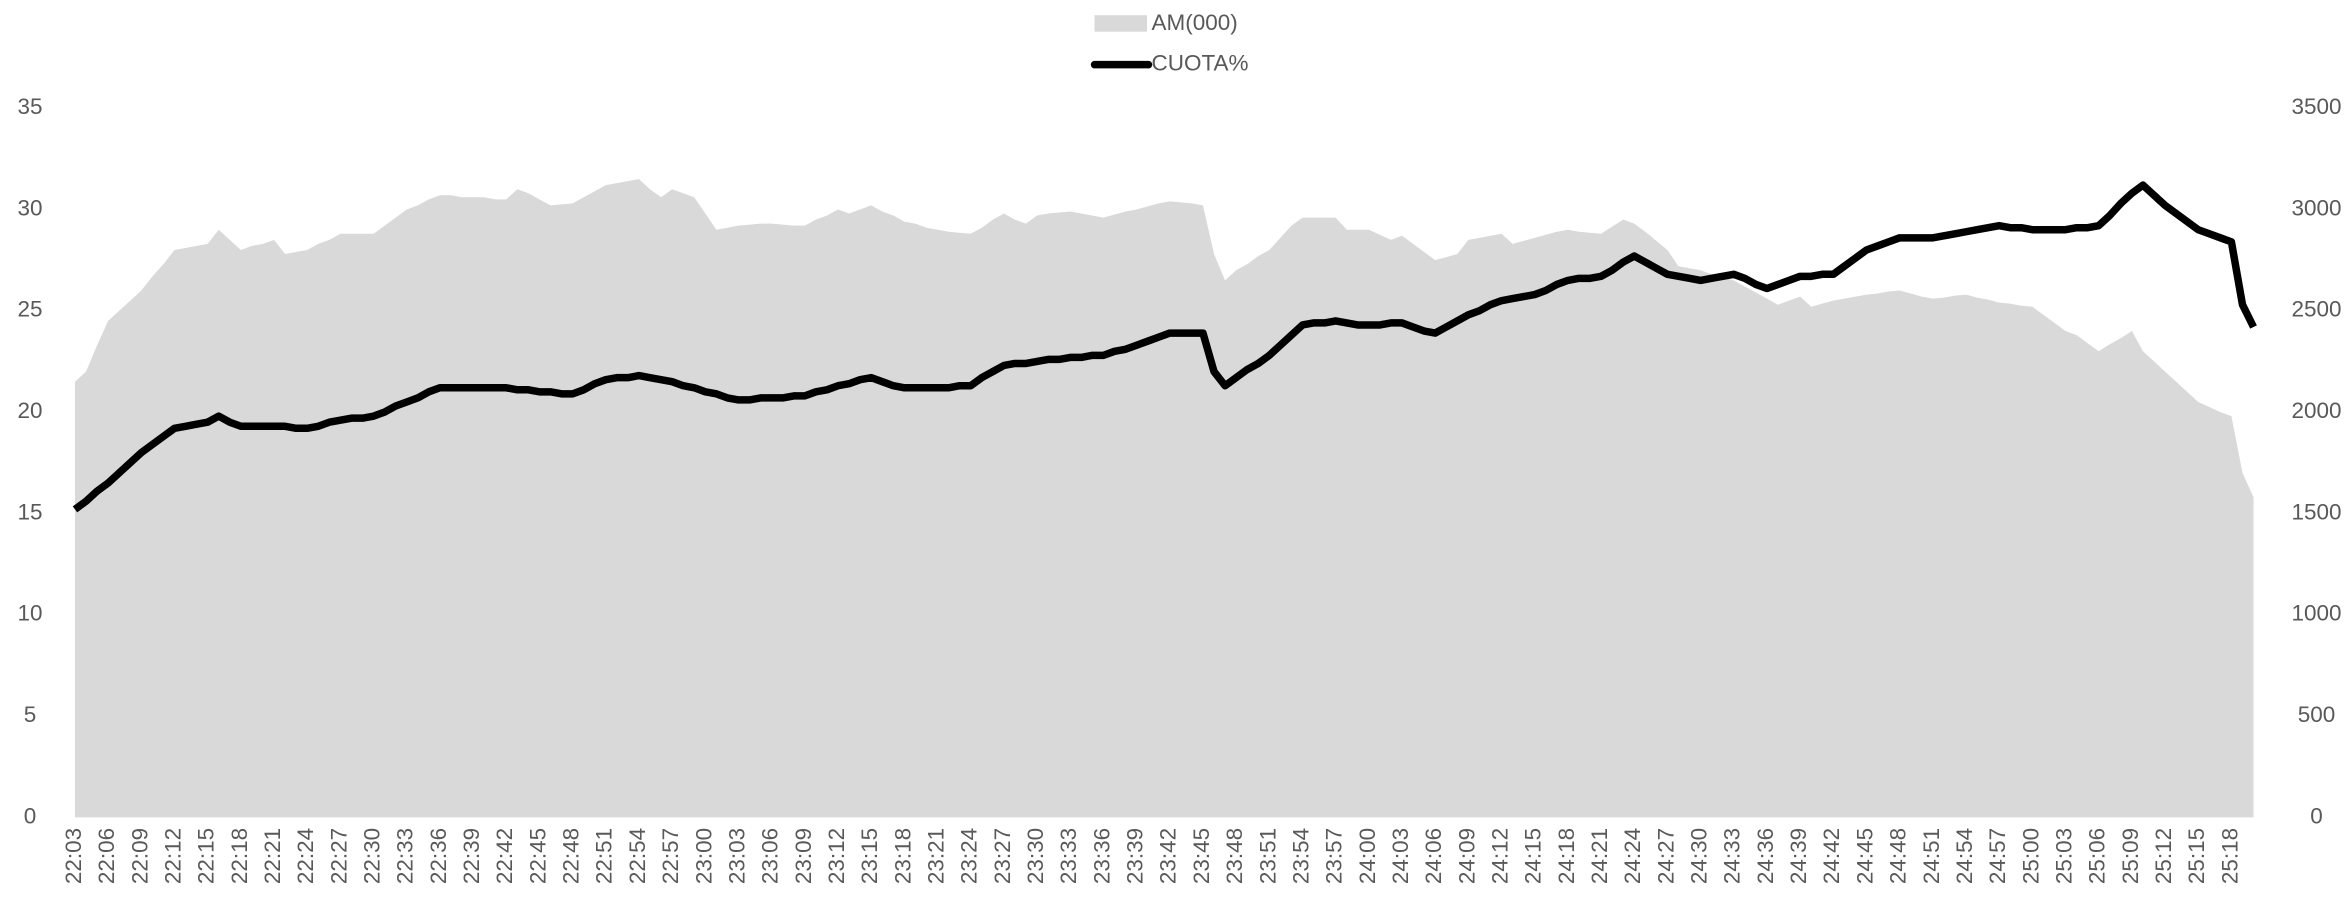  What do you see at coordinates (272, 856) in the screenshot?
I see `x-tick-label: 22:21` at bounding box center [272, 856].